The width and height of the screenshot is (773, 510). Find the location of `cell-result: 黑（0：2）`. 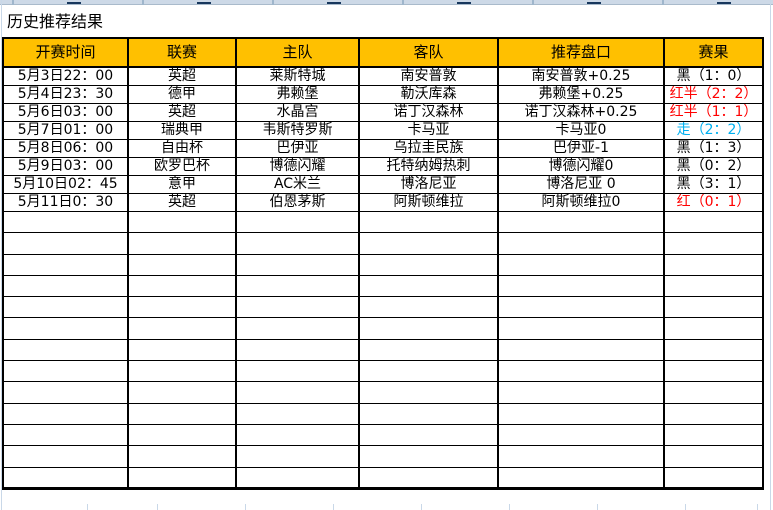

cell-result: 黑（0：2） is located at coordinates (713, 166).